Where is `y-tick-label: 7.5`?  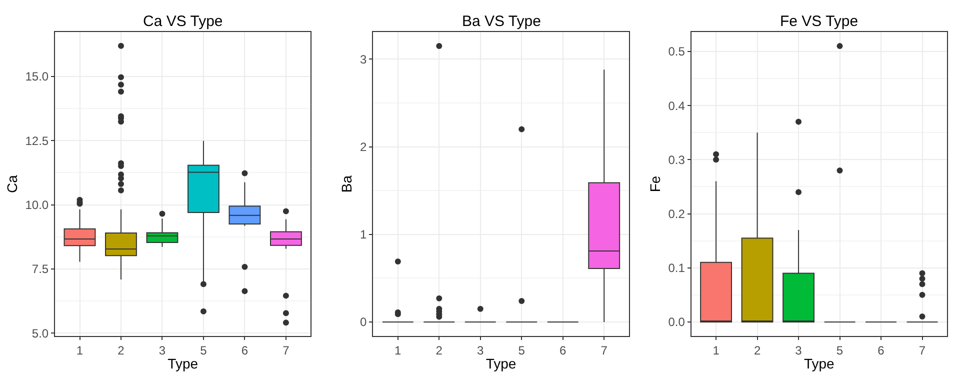
y-tick-label: 7.5 is located at coordinates (40, 269).